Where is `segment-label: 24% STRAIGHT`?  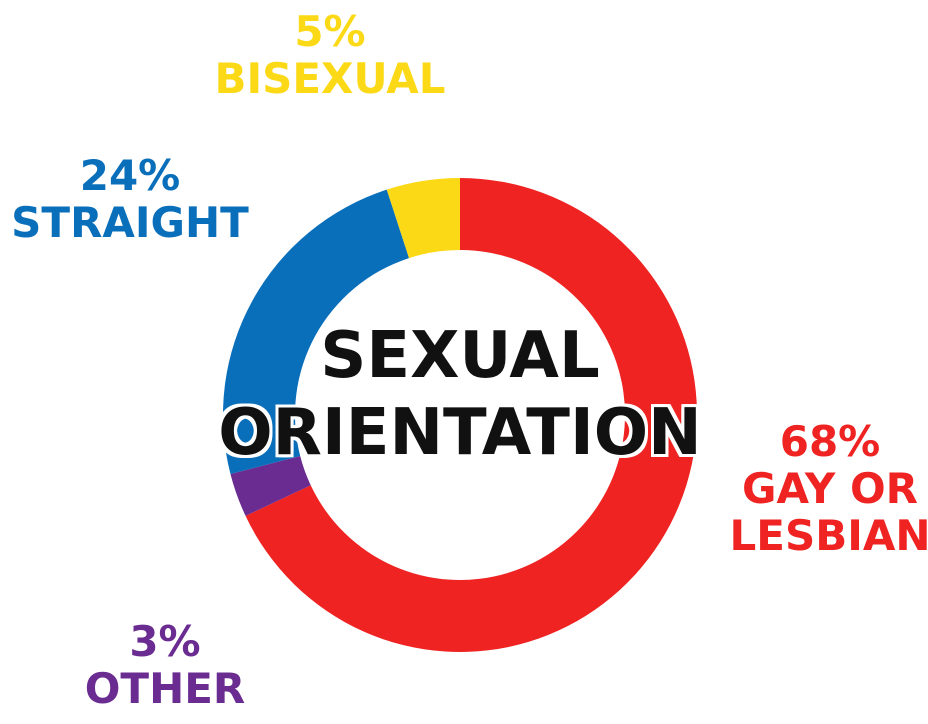
segment-label: 24% STRAIGHT is located at coordinates (130, 199).